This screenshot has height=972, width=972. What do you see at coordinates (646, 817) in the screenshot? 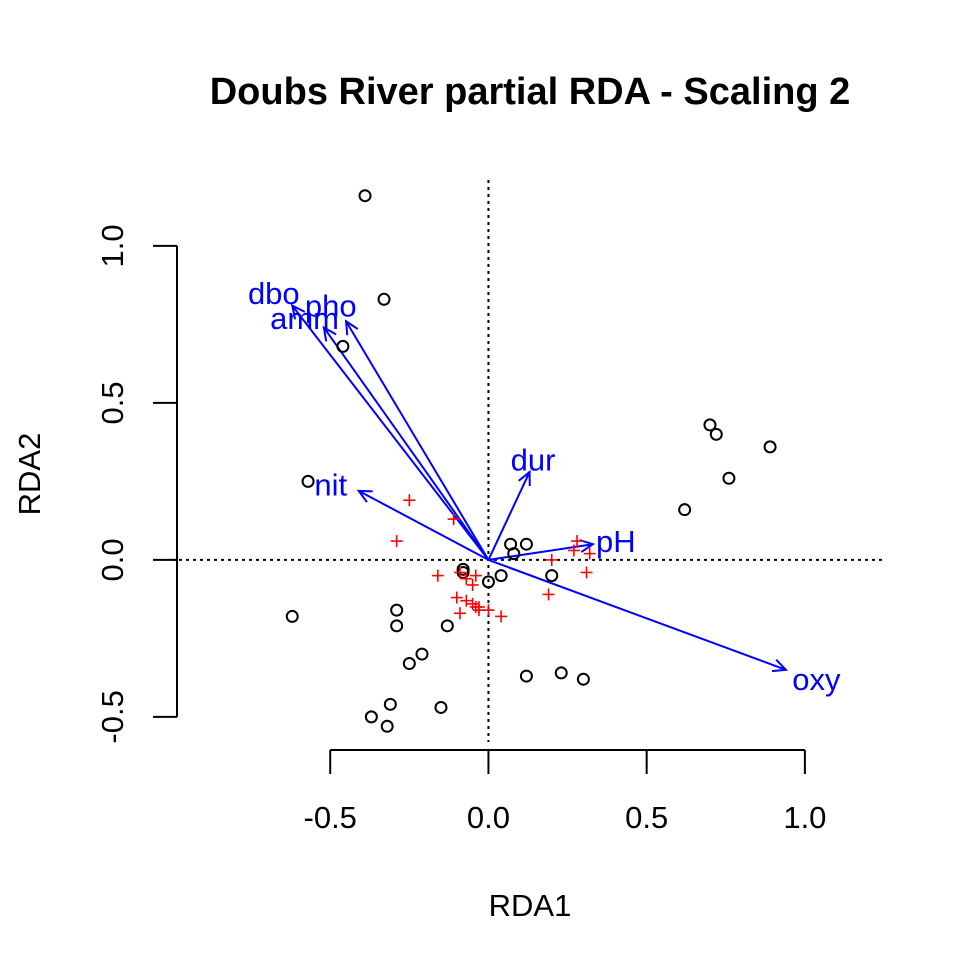
I see `x-tick-label: 0.5` at bounding box center [646, 817].